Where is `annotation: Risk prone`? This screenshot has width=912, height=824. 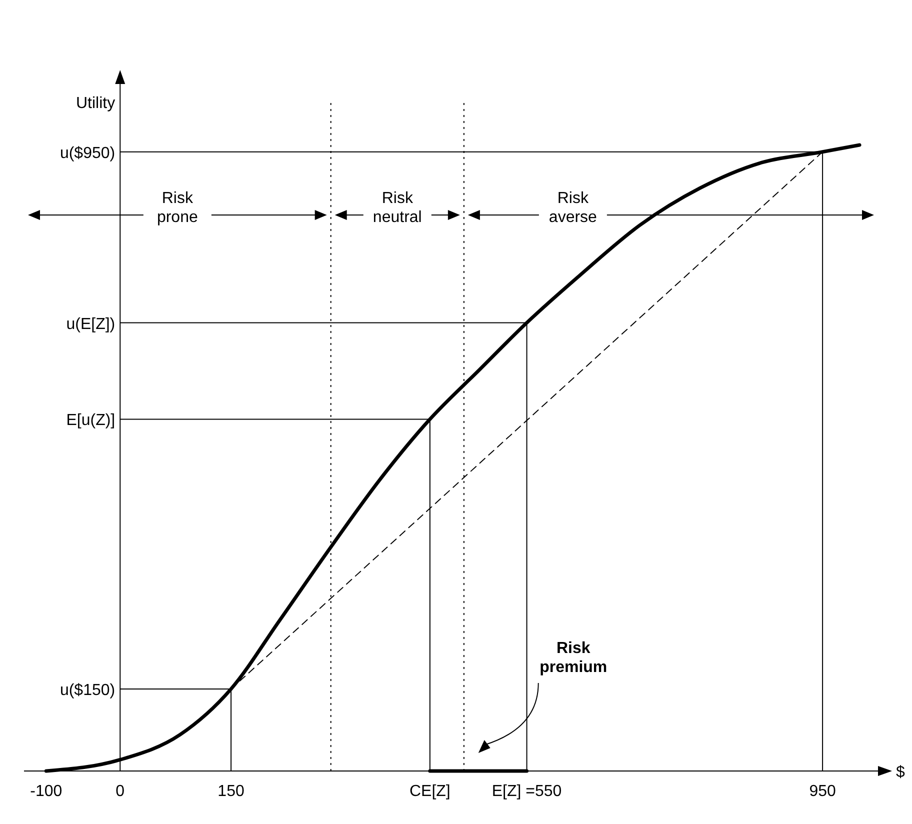
annotation: Risk prone is located at coordinates (177, 208).